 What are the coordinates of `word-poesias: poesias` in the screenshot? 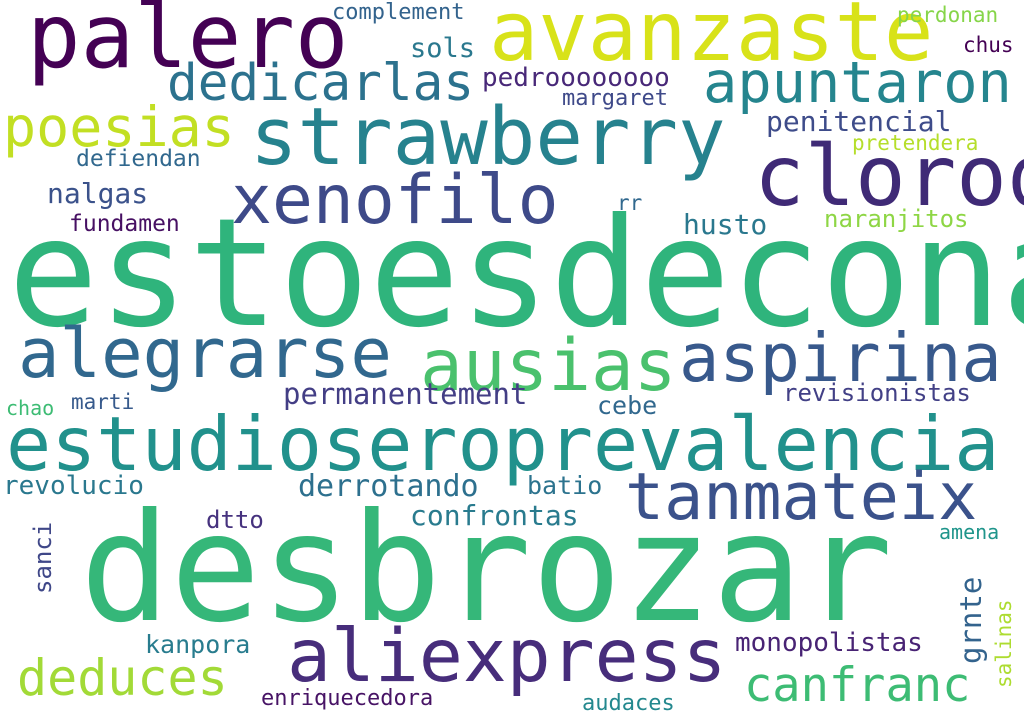 It's located at (119, 127).